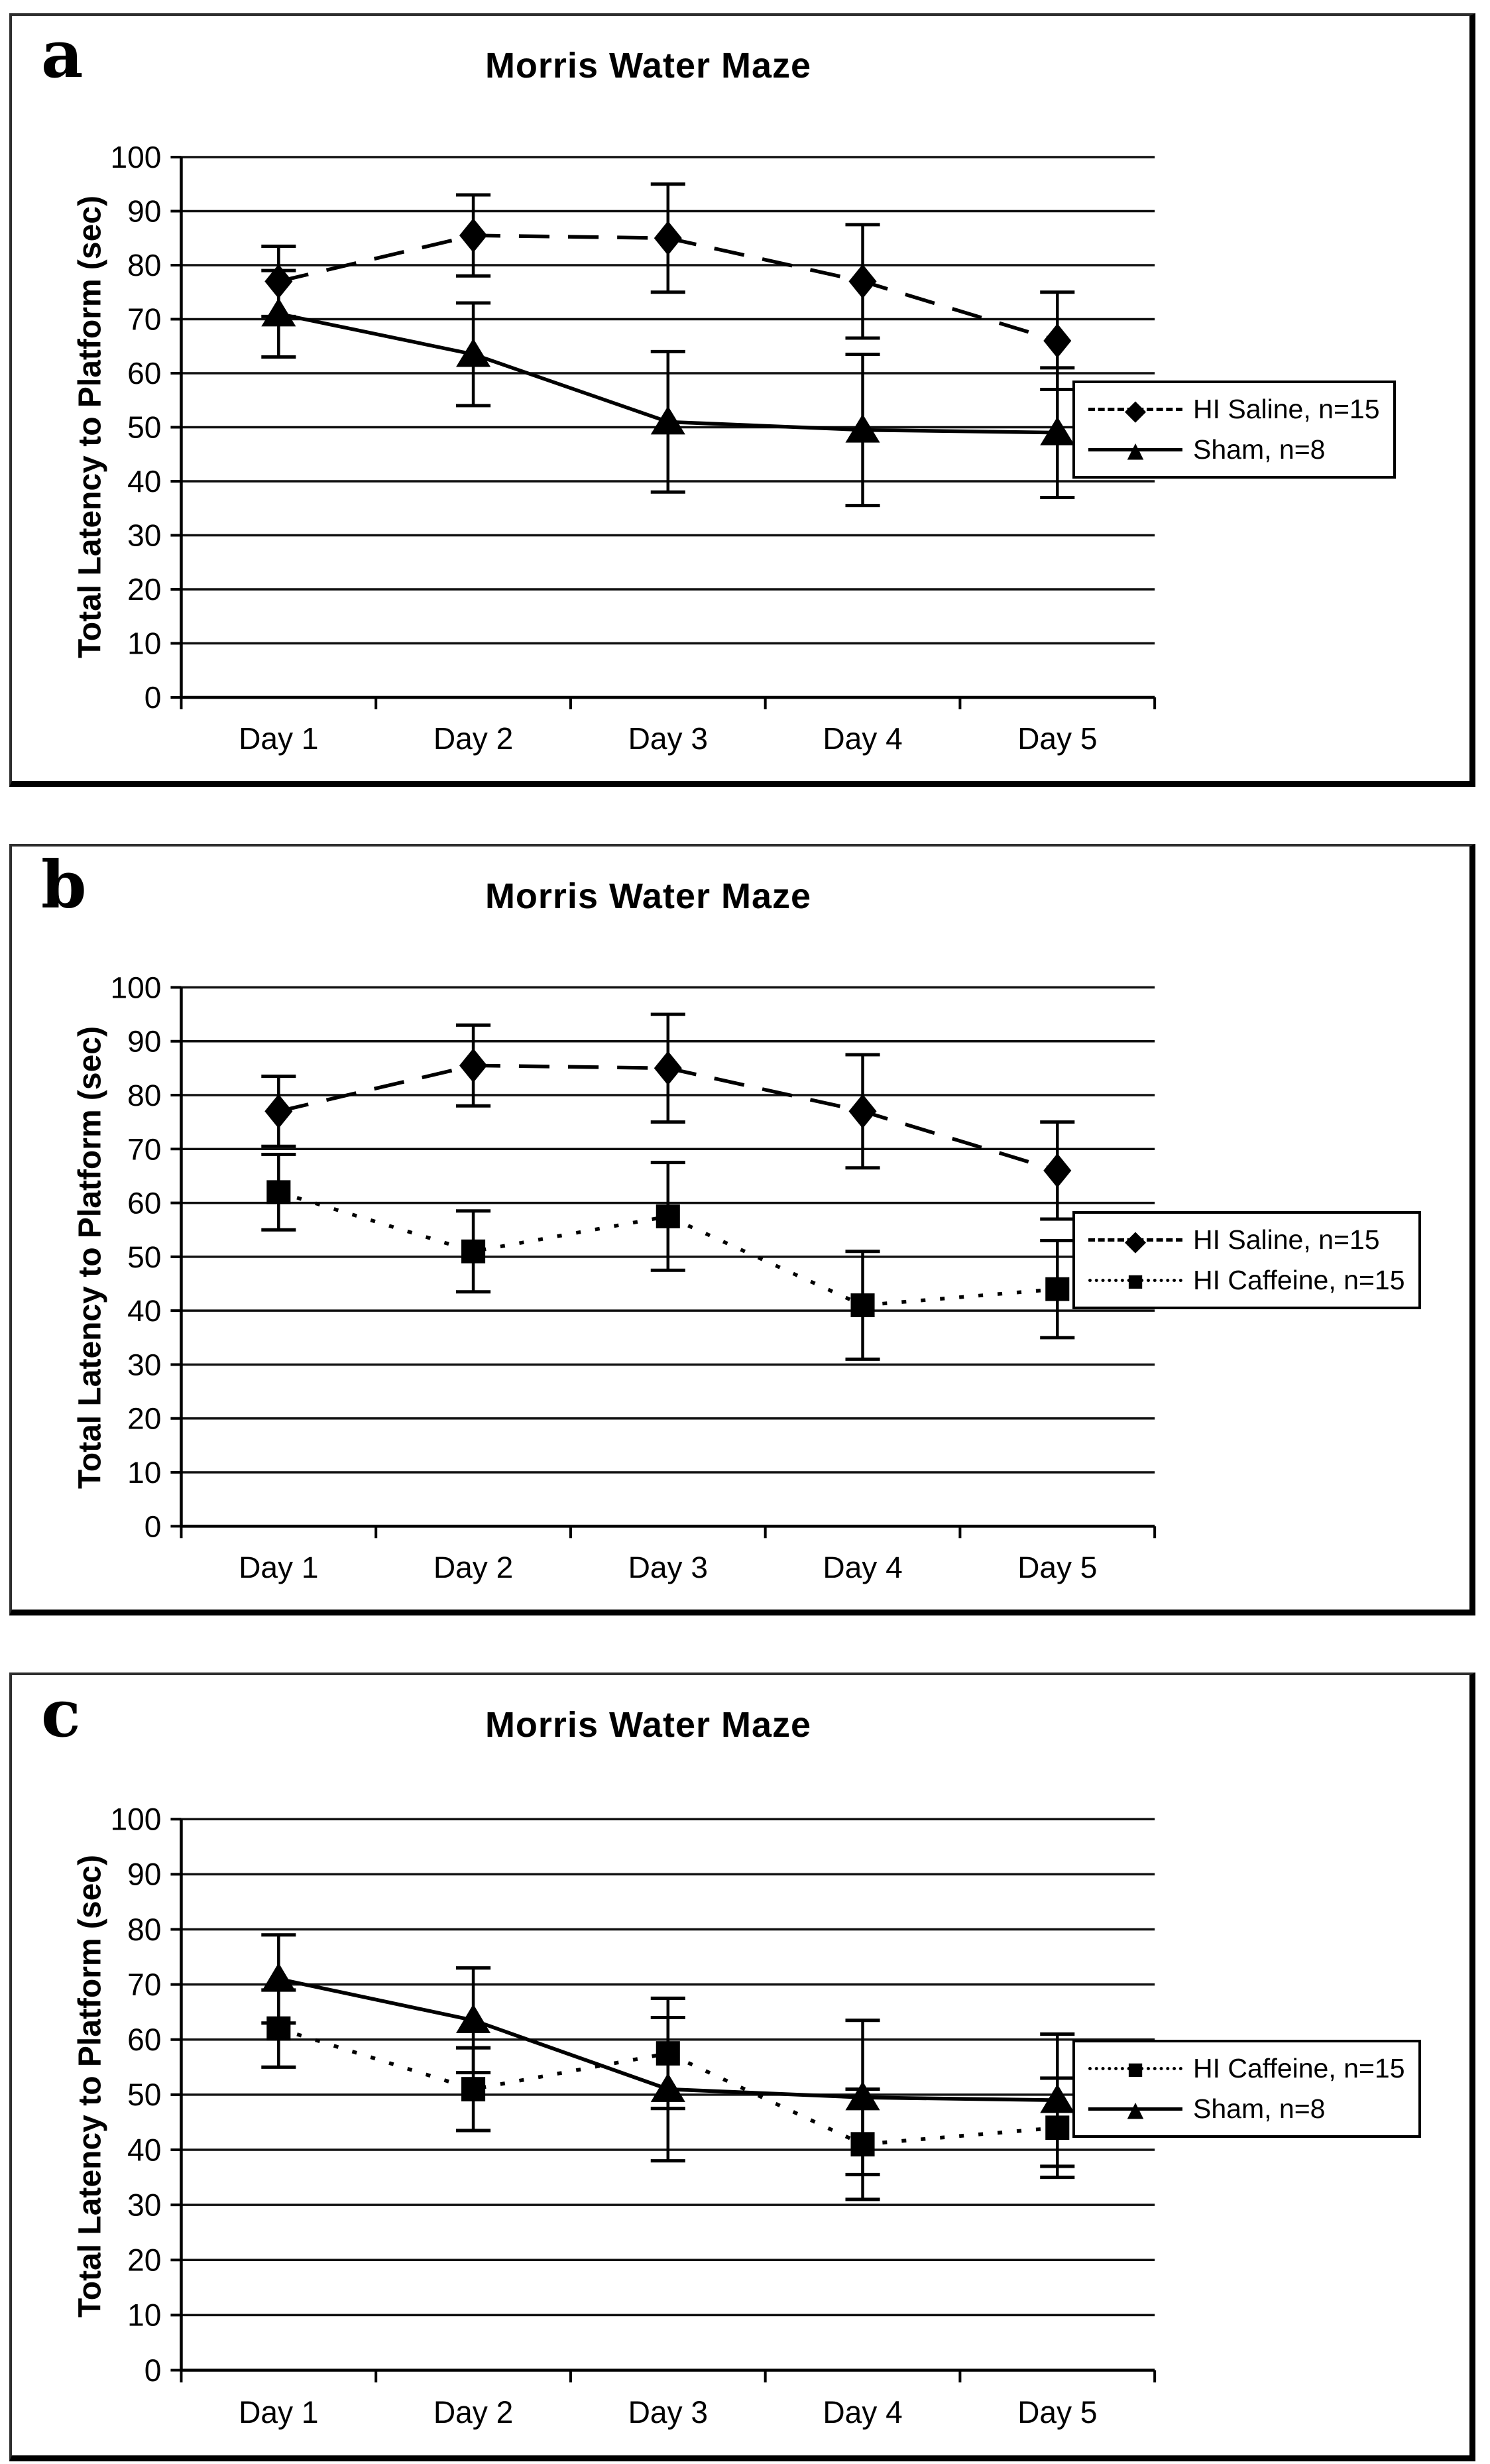 The image size is (1490, 2464). What do you see at coordinates (1246, 2089) in the screenshot?
I see `legend: ■ HI Caffeine, n=15 ▲ Sham, n=8` at bounding box center [1246, 2089].